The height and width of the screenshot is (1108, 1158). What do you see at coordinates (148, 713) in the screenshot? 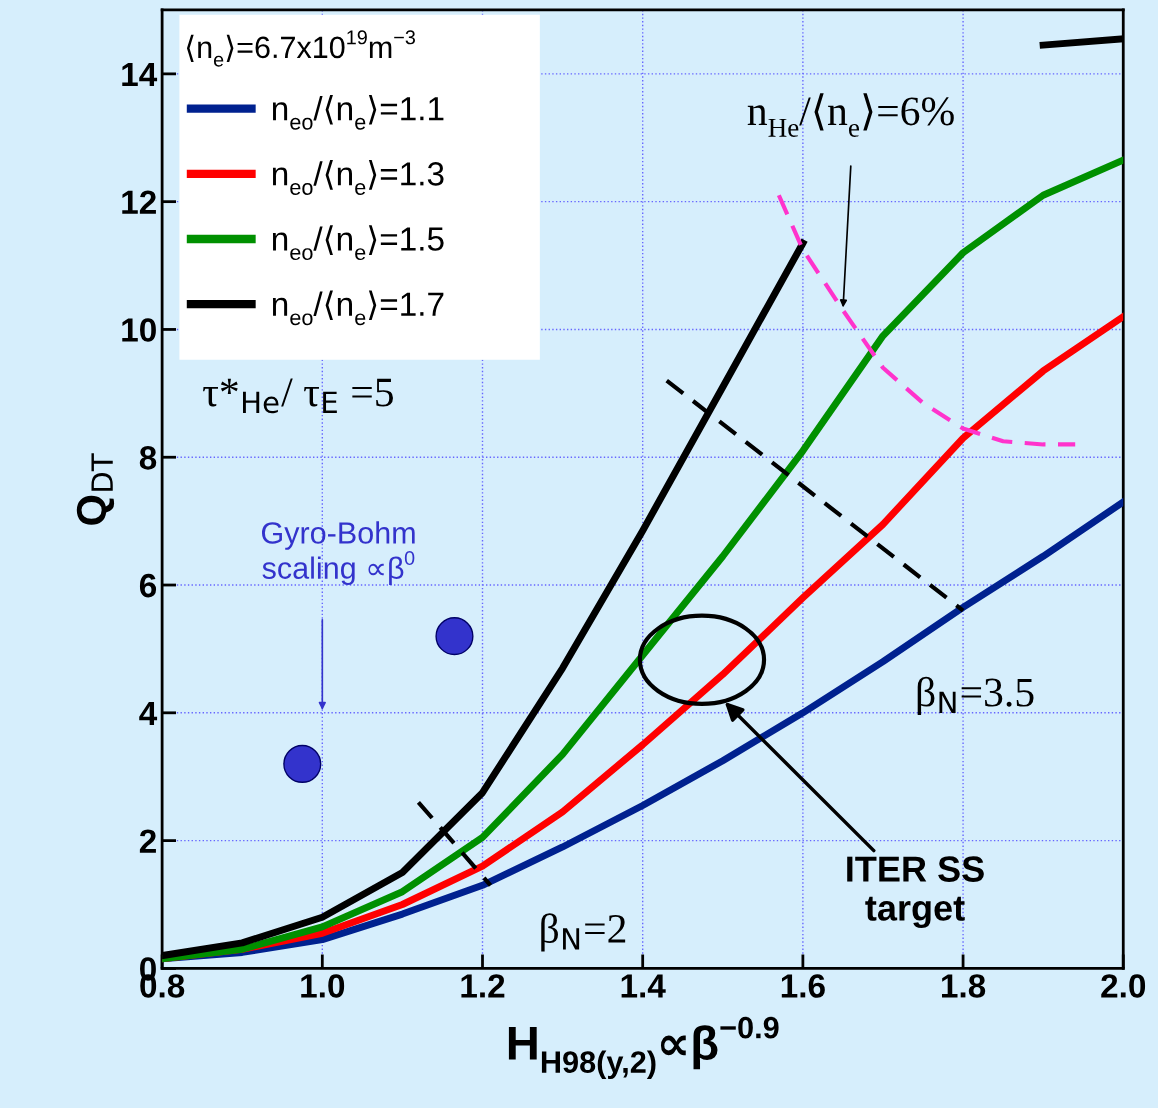
I see `y-tick-label: 4` at bounding box center [148, 713].